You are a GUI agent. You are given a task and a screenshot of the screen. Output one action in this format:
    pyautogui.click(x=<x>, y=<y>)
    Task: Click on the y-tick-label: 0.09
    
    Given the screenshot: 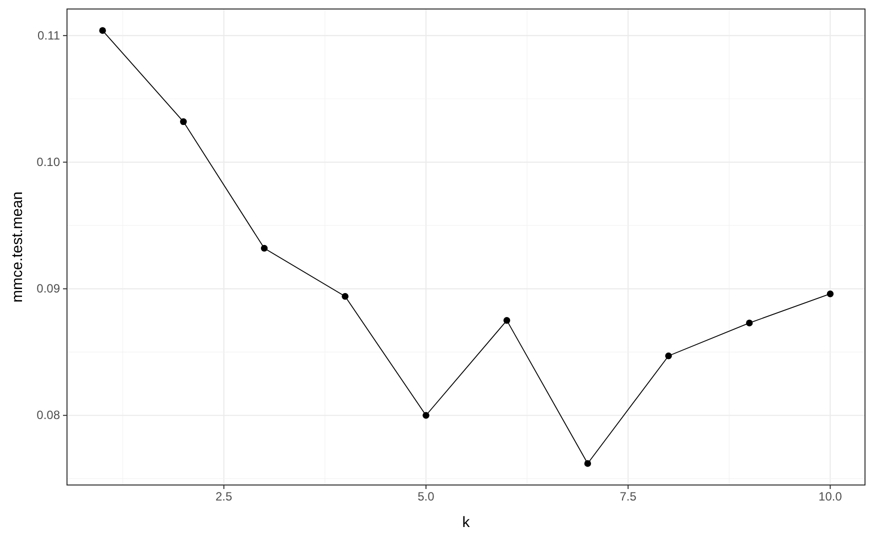 What is the action you would take?
    pyautogui.click(x=48, y=289)
    